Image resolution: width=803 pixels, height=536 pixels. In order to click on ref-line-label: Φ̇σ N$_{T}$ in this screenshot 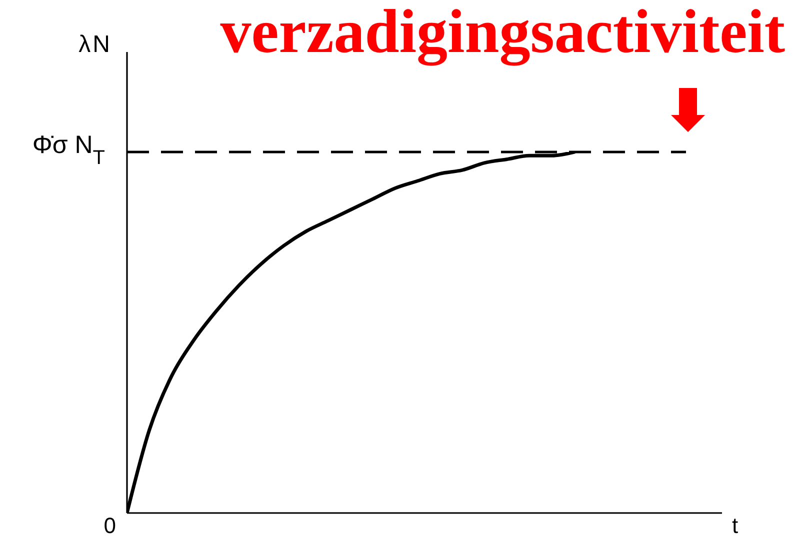, I will do `click(68, 150)`.